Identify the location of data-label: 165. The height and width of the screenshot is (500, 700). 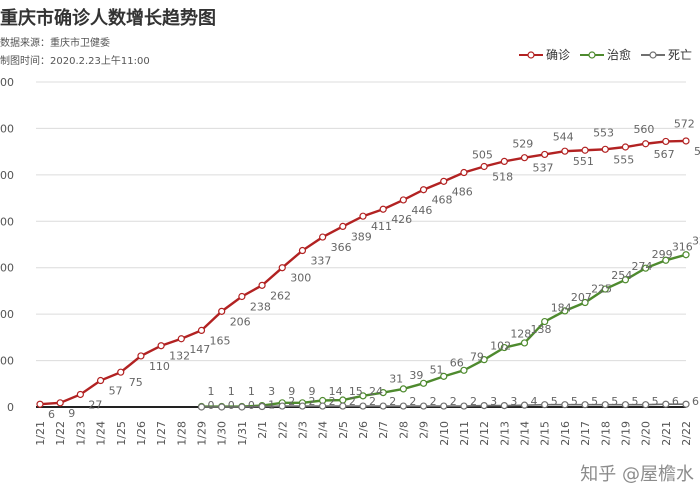
(220, 340).